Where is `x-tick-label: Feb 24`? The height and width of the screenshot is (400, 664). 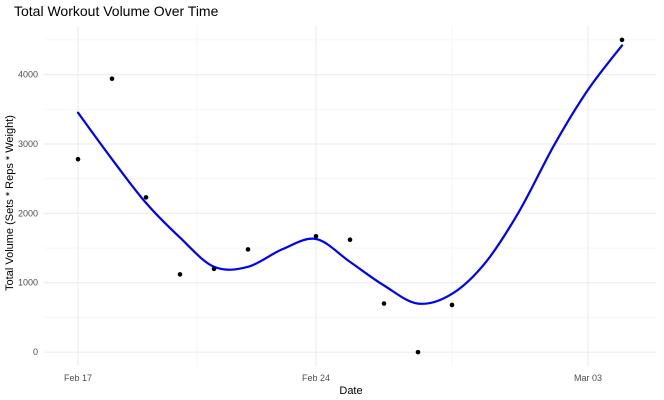
x-tick-label: Feb 24 is located at coordinates (316, 378).